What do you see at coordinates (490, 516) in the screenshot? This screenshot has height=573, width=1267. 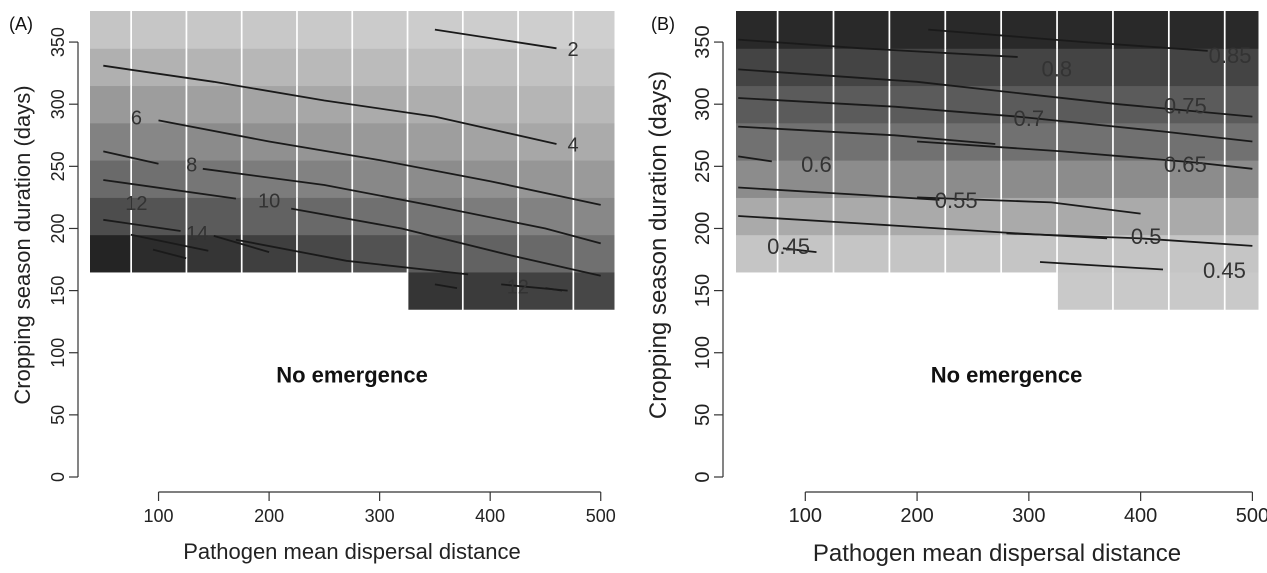 I see `x-tick-label: 400` at bounding box center [490, 516].